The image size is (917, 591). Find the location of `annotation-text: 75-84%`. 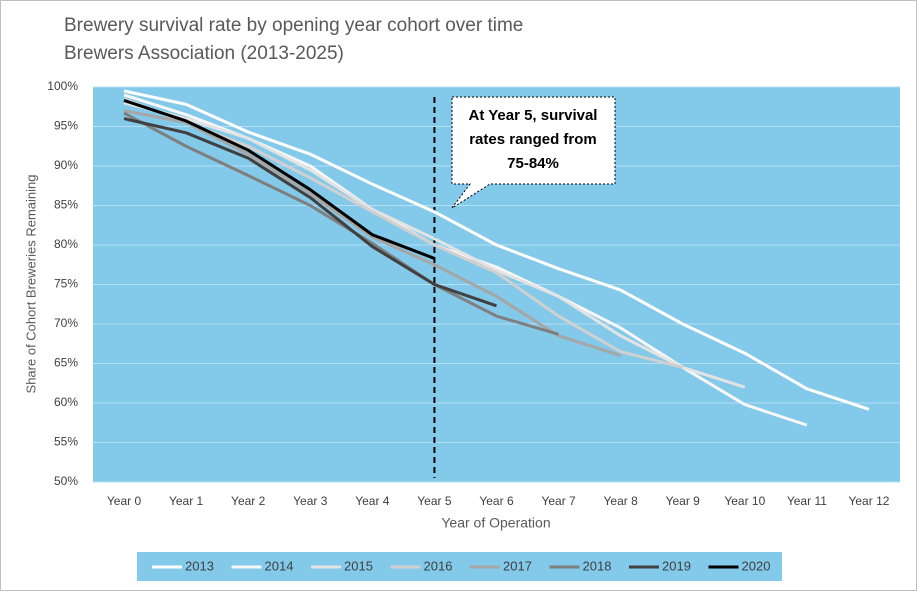

annotation-text: 75-84% is located at coordinates (533, 163).